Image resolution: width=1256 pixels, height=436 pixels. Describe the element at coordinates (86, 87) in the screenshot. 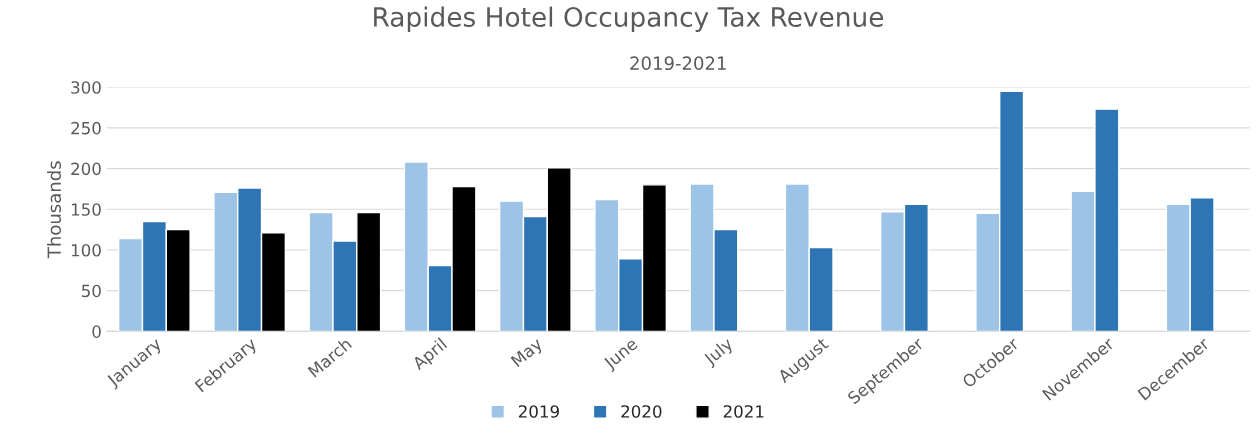

I see `y-tick-label: 300` at that location.